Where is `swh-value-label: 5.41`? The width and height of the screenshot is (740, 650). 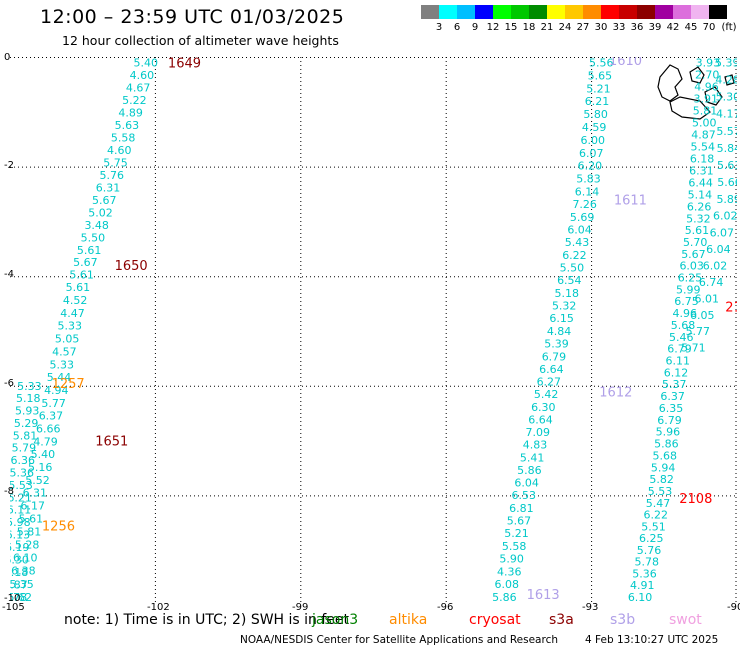
swh-value-label: 5.41 is located at coordinates (532, 457).